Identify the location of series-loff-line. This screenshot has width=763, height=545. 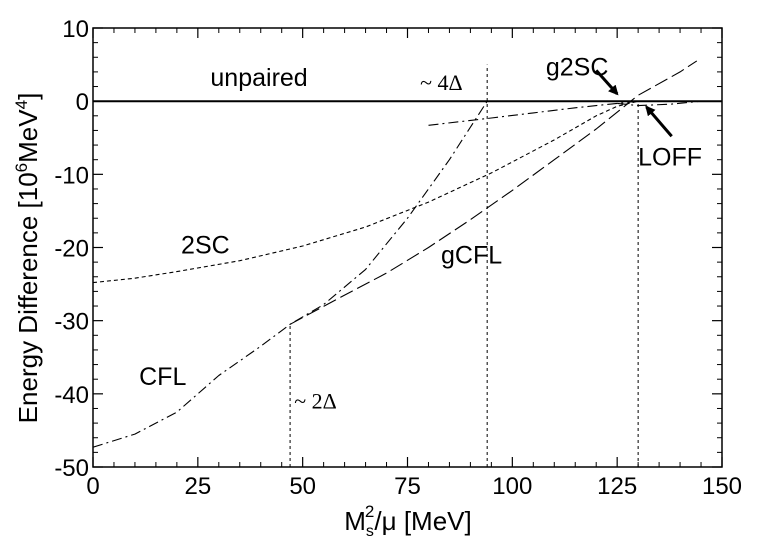
(659, 103).